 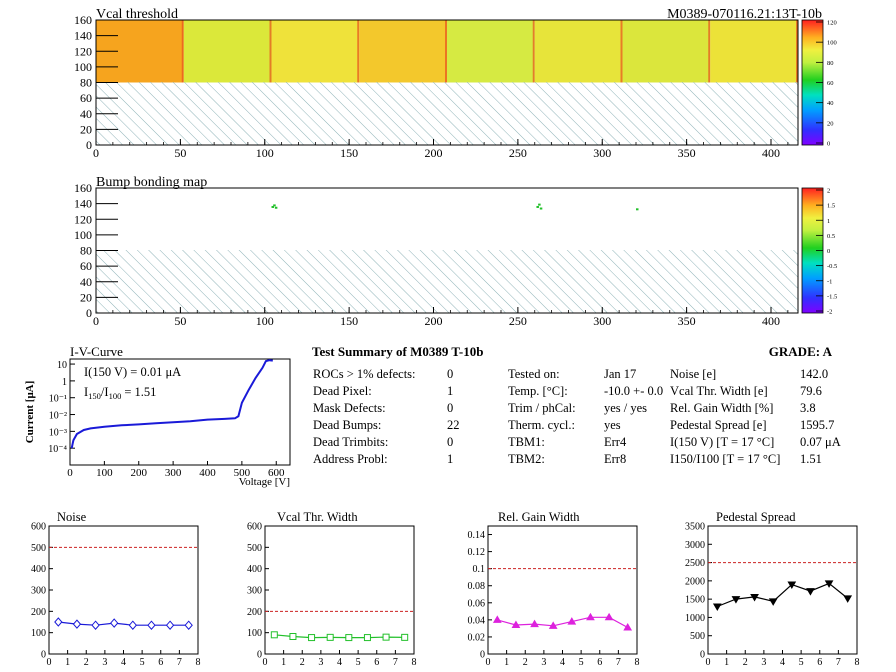 I want to click on vcal-cbar-label: 60, so click(x=830, y=83).